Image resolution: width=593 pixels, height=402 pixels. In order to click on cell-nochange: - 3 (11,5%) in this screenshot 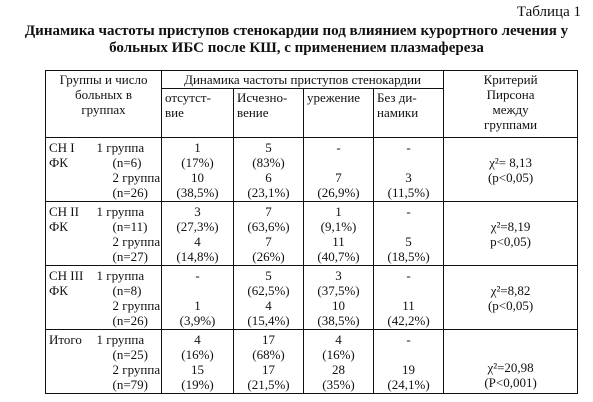, I will do `click(409, 169)`.